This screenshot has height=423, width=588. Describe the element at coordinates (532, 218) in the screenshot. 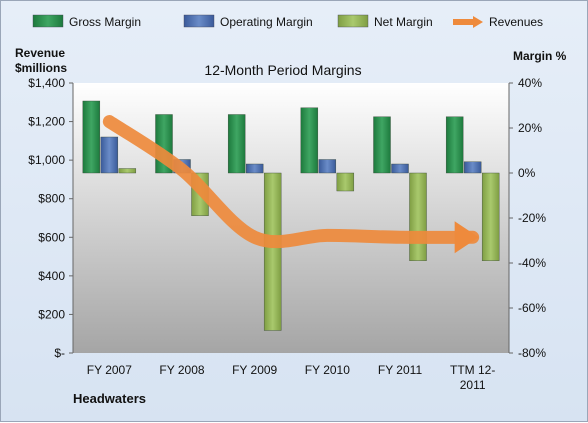

I see `right-tick-label: -20%` at that location.